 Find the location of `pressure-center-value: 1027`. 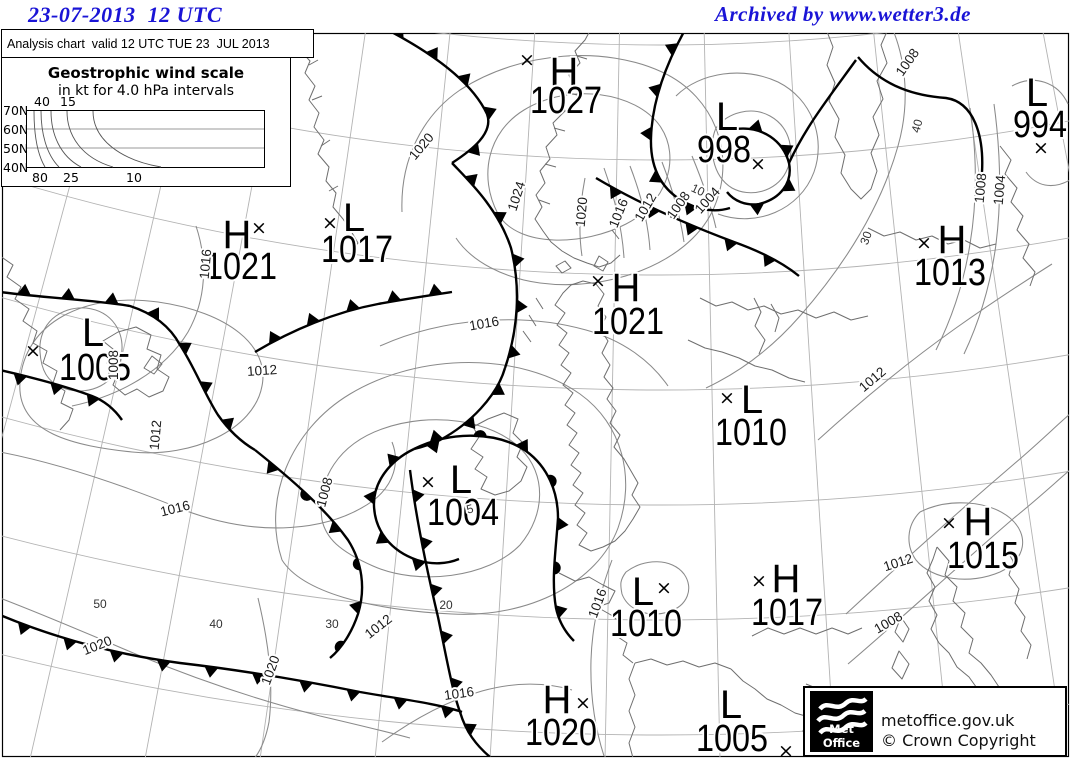

pressure-center-value: 1027 is located at coordinates (566, 101).